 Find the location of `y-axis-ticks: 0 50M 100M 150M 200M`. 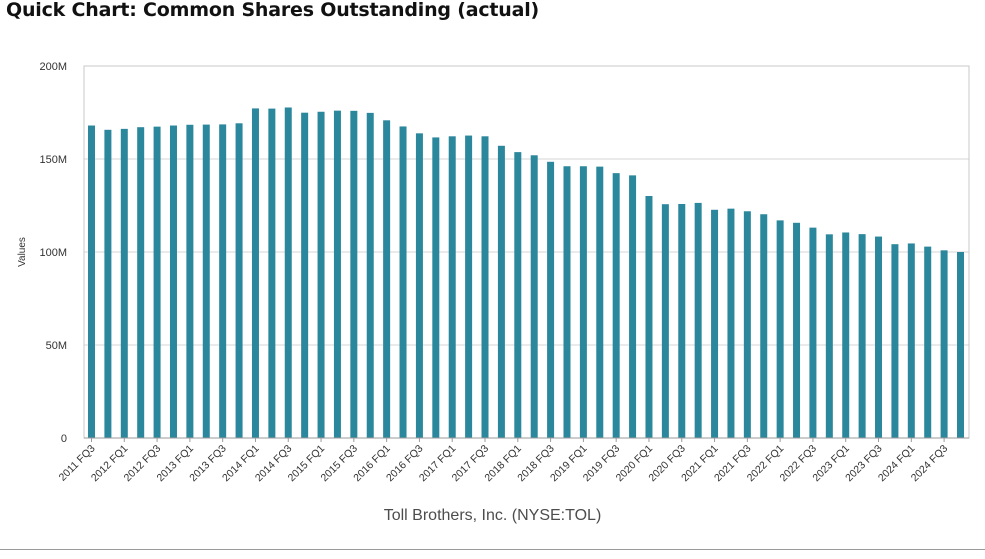

y-axis-ticks: 0 50M 100M 150M 200M is located at coordinates (53, 253).